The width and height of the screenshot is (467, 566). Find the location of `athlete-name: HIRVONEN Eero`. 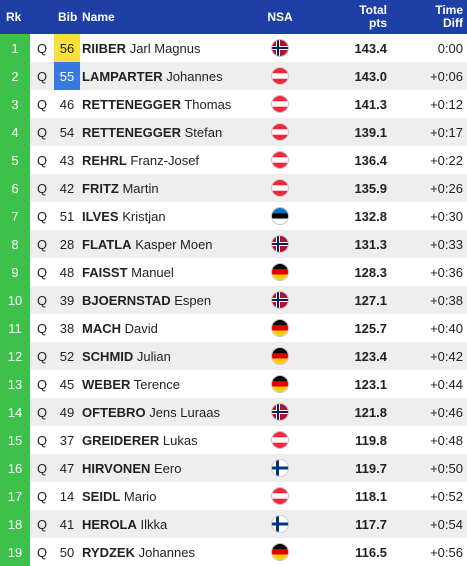

athlete-name: HIRVONEN Eero is located at coordinates (169, 468).